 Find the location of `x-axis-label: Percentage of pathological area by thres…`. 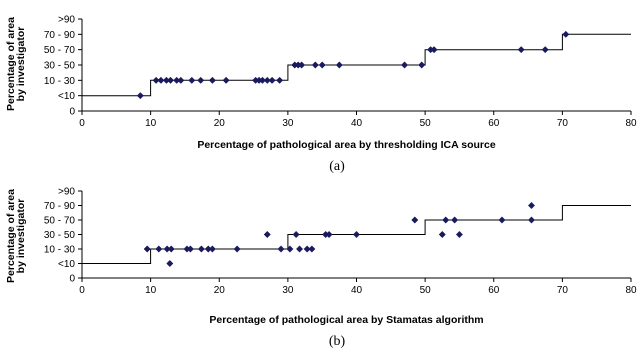

x-axis-label: Percentage of pathological area by thres… is located at coordinates (346, 145).